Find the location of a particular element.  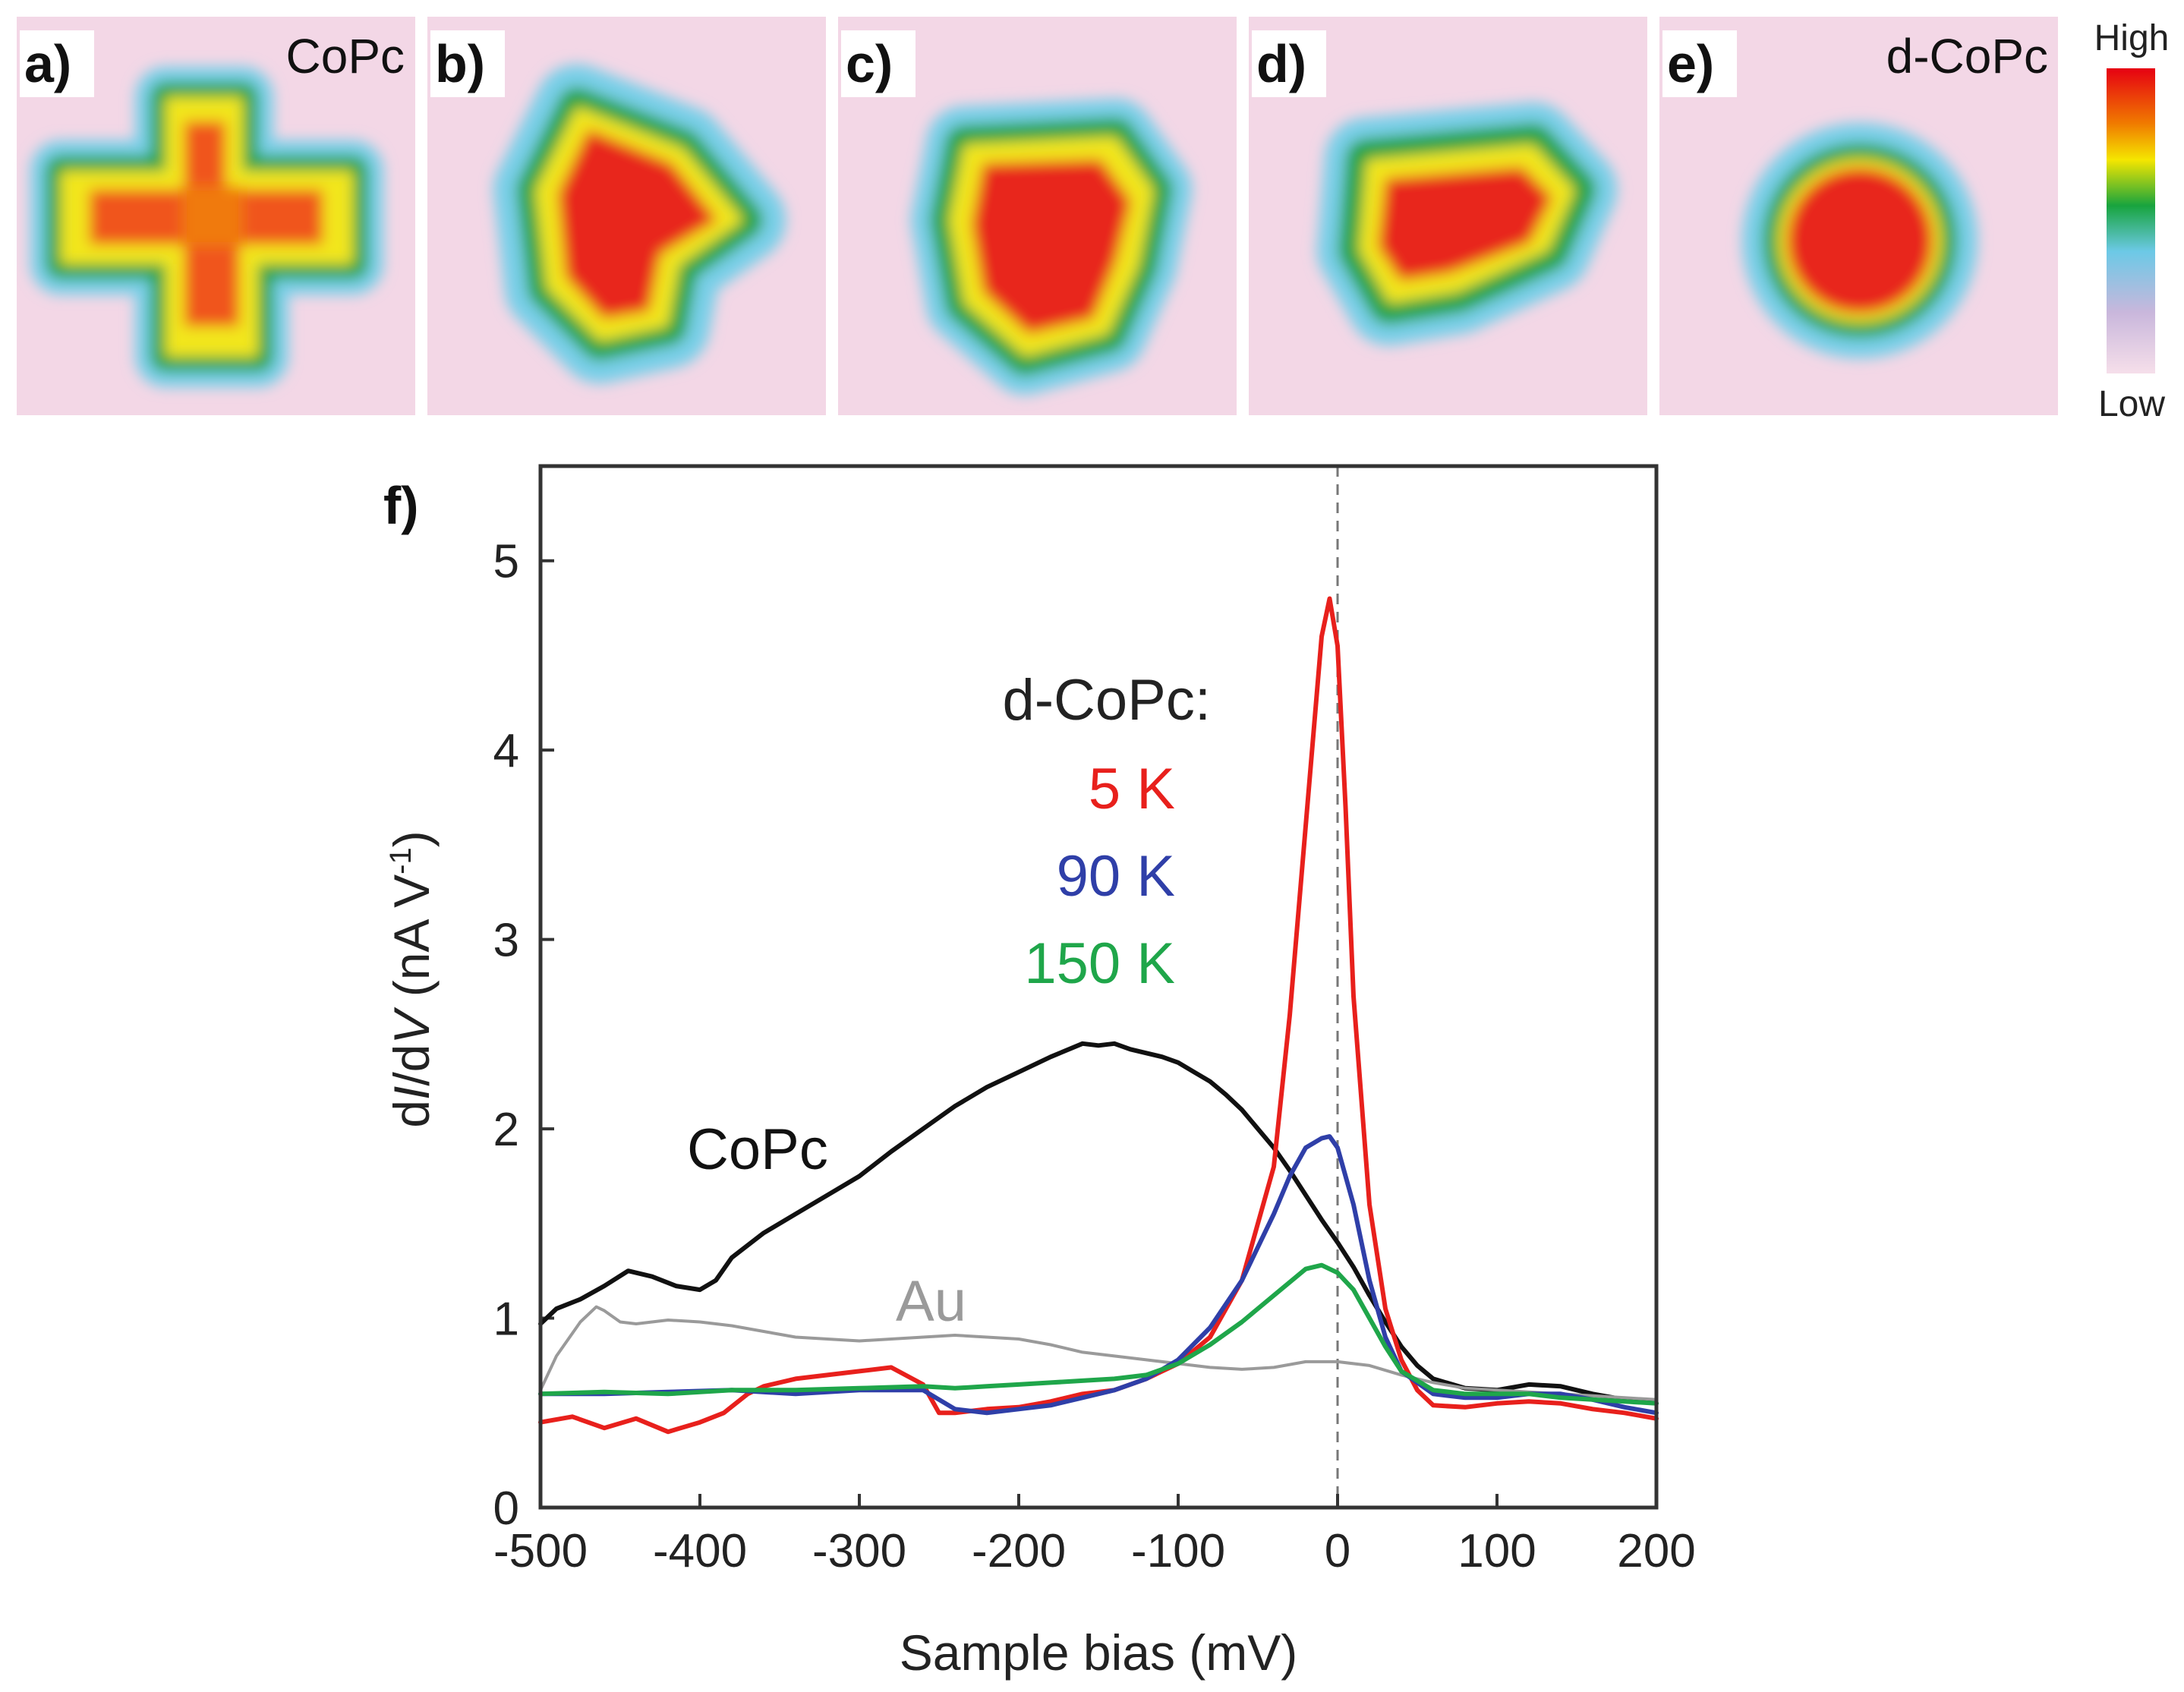

legend-entry-90k: 90 K is located at coordinates (1116, 876).